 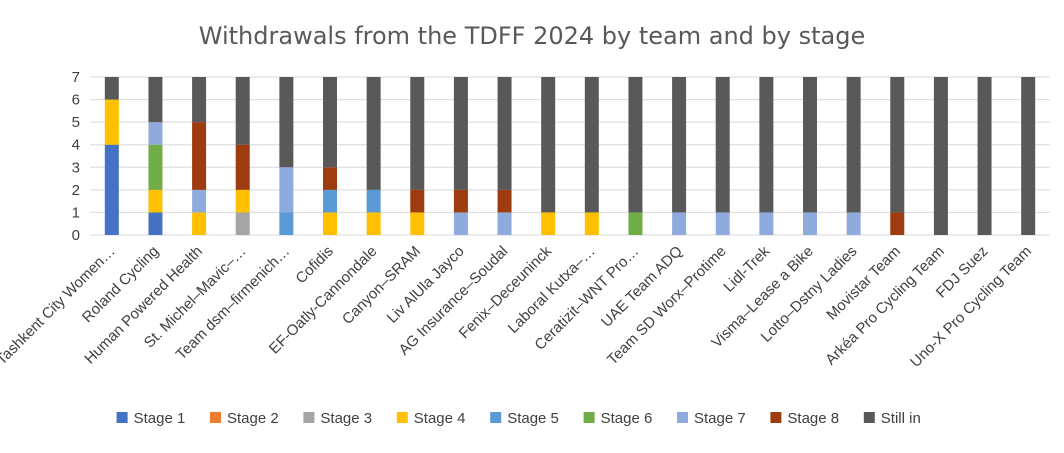 I want to click on legend-item: Stage 4, so click(x=431, y=418).